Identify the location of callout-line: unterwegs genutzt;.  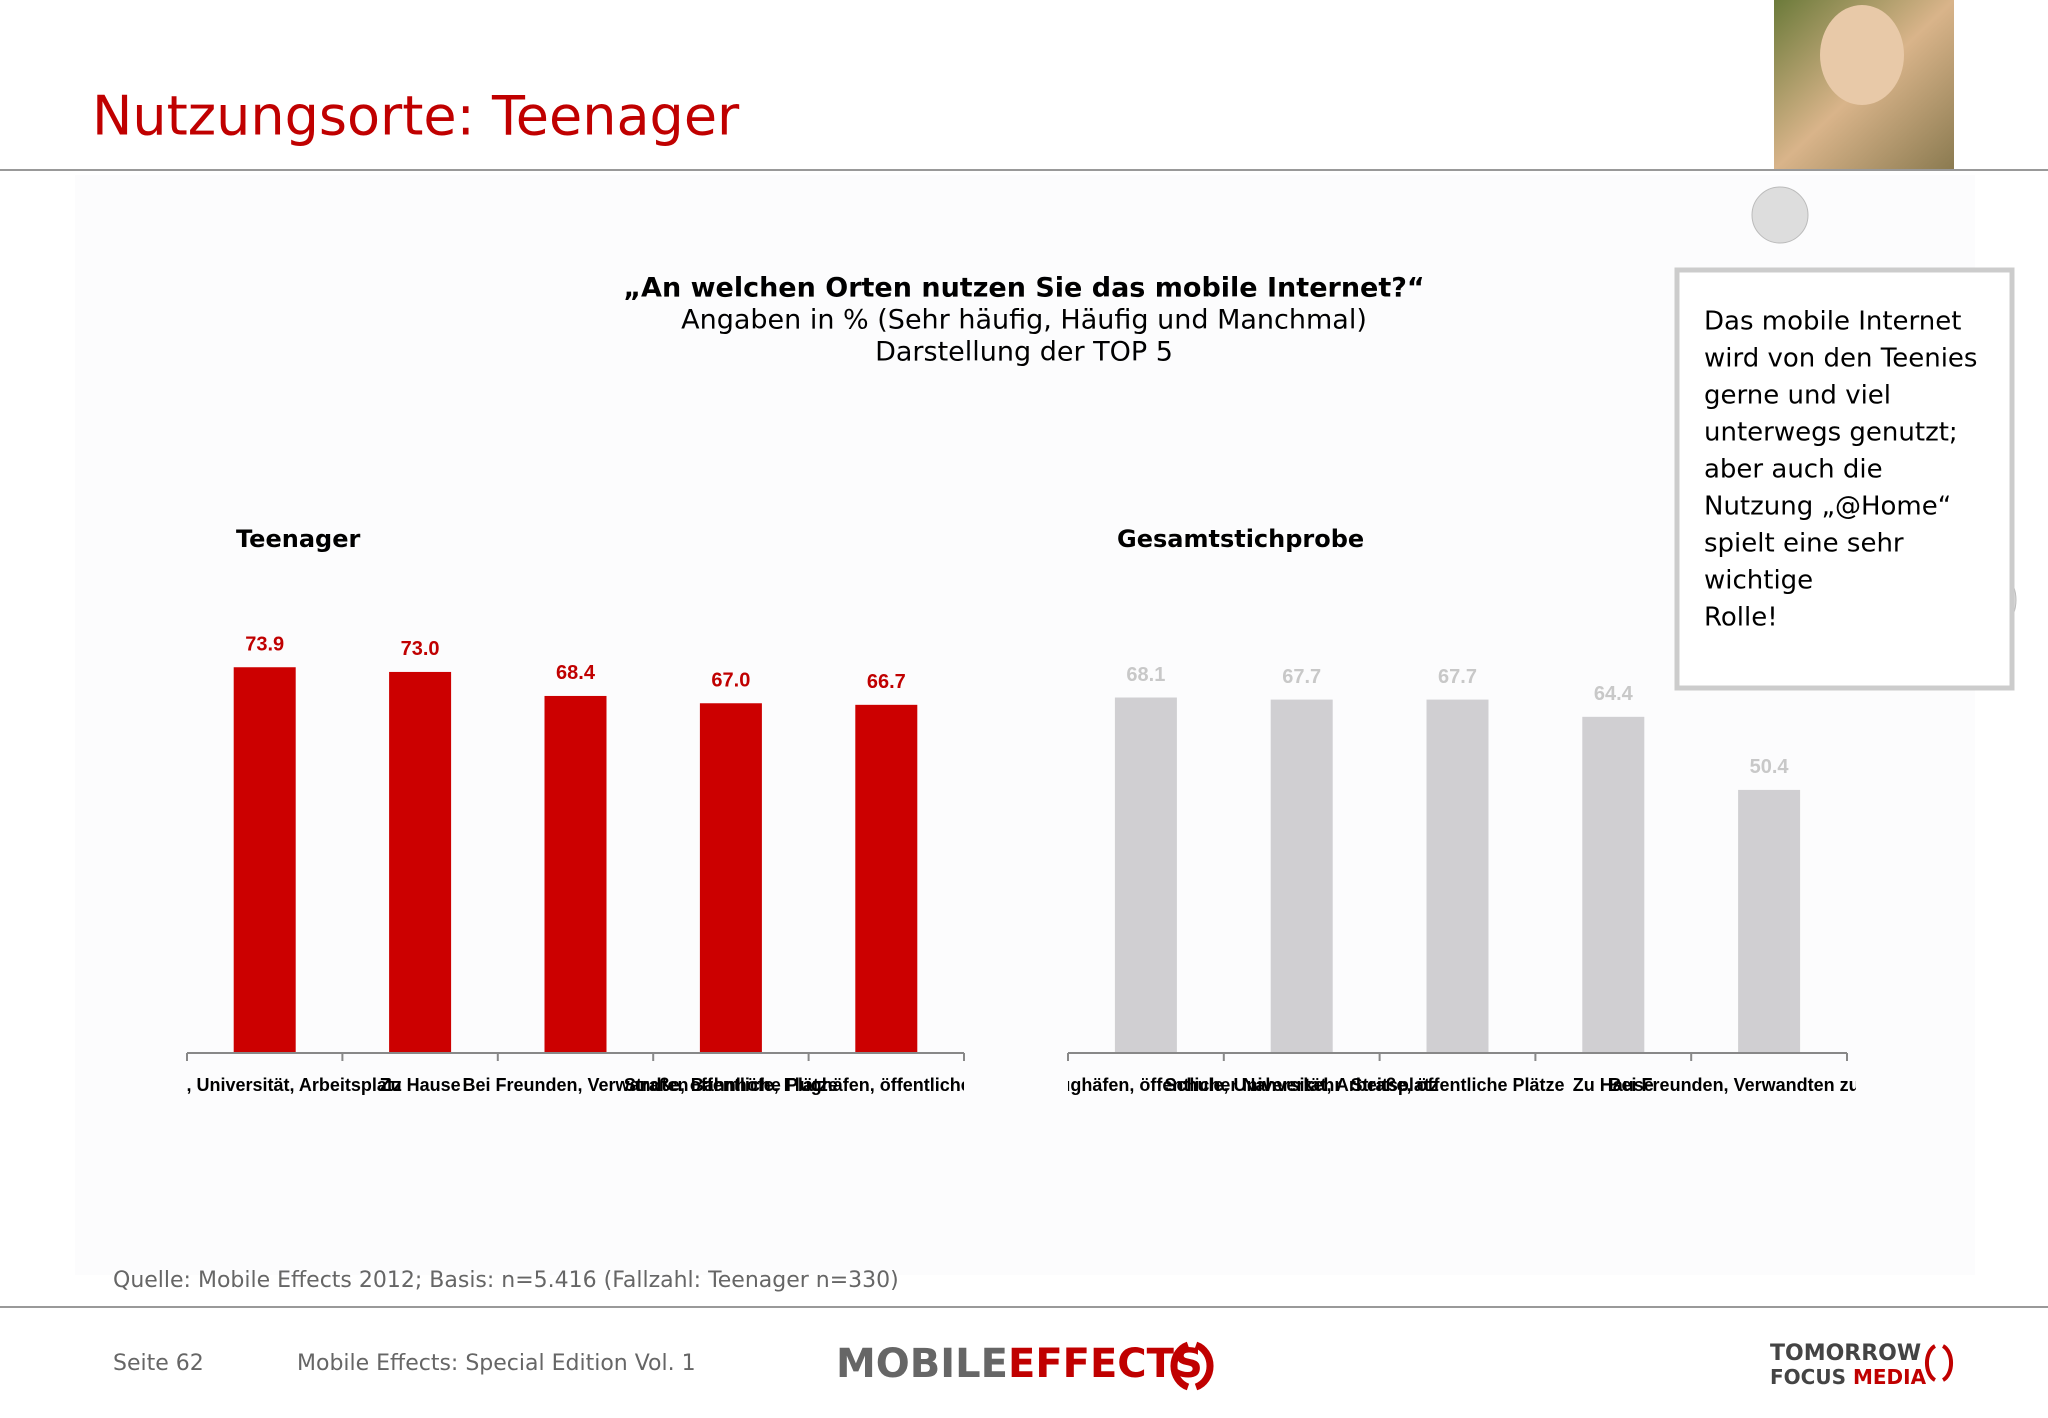
(1831, 433).